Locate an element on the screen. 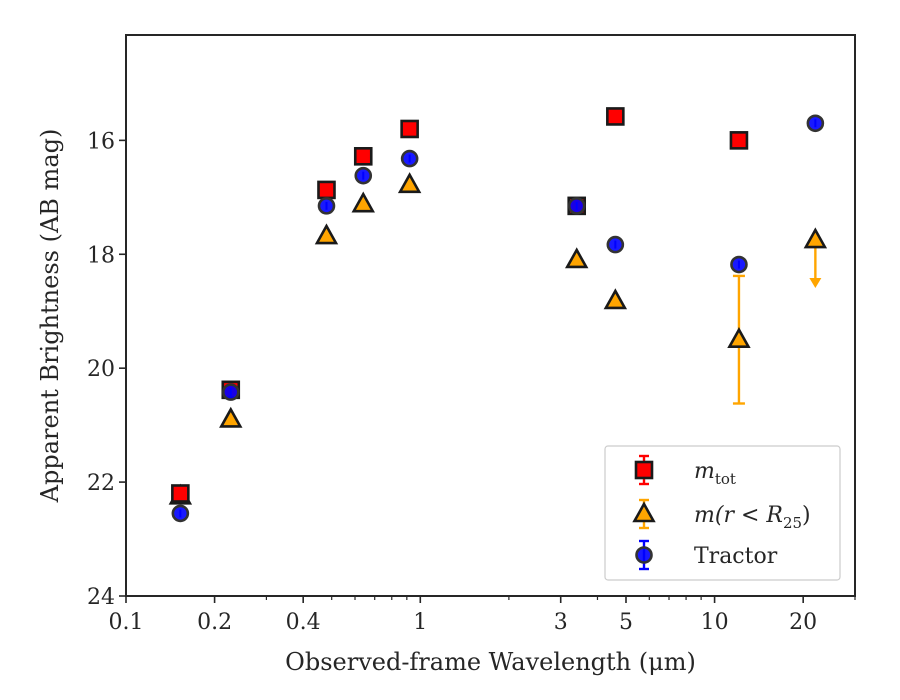 This screenshot has height=700, width=900. x-tick-label: 10 is located at coordinates (715, 622).